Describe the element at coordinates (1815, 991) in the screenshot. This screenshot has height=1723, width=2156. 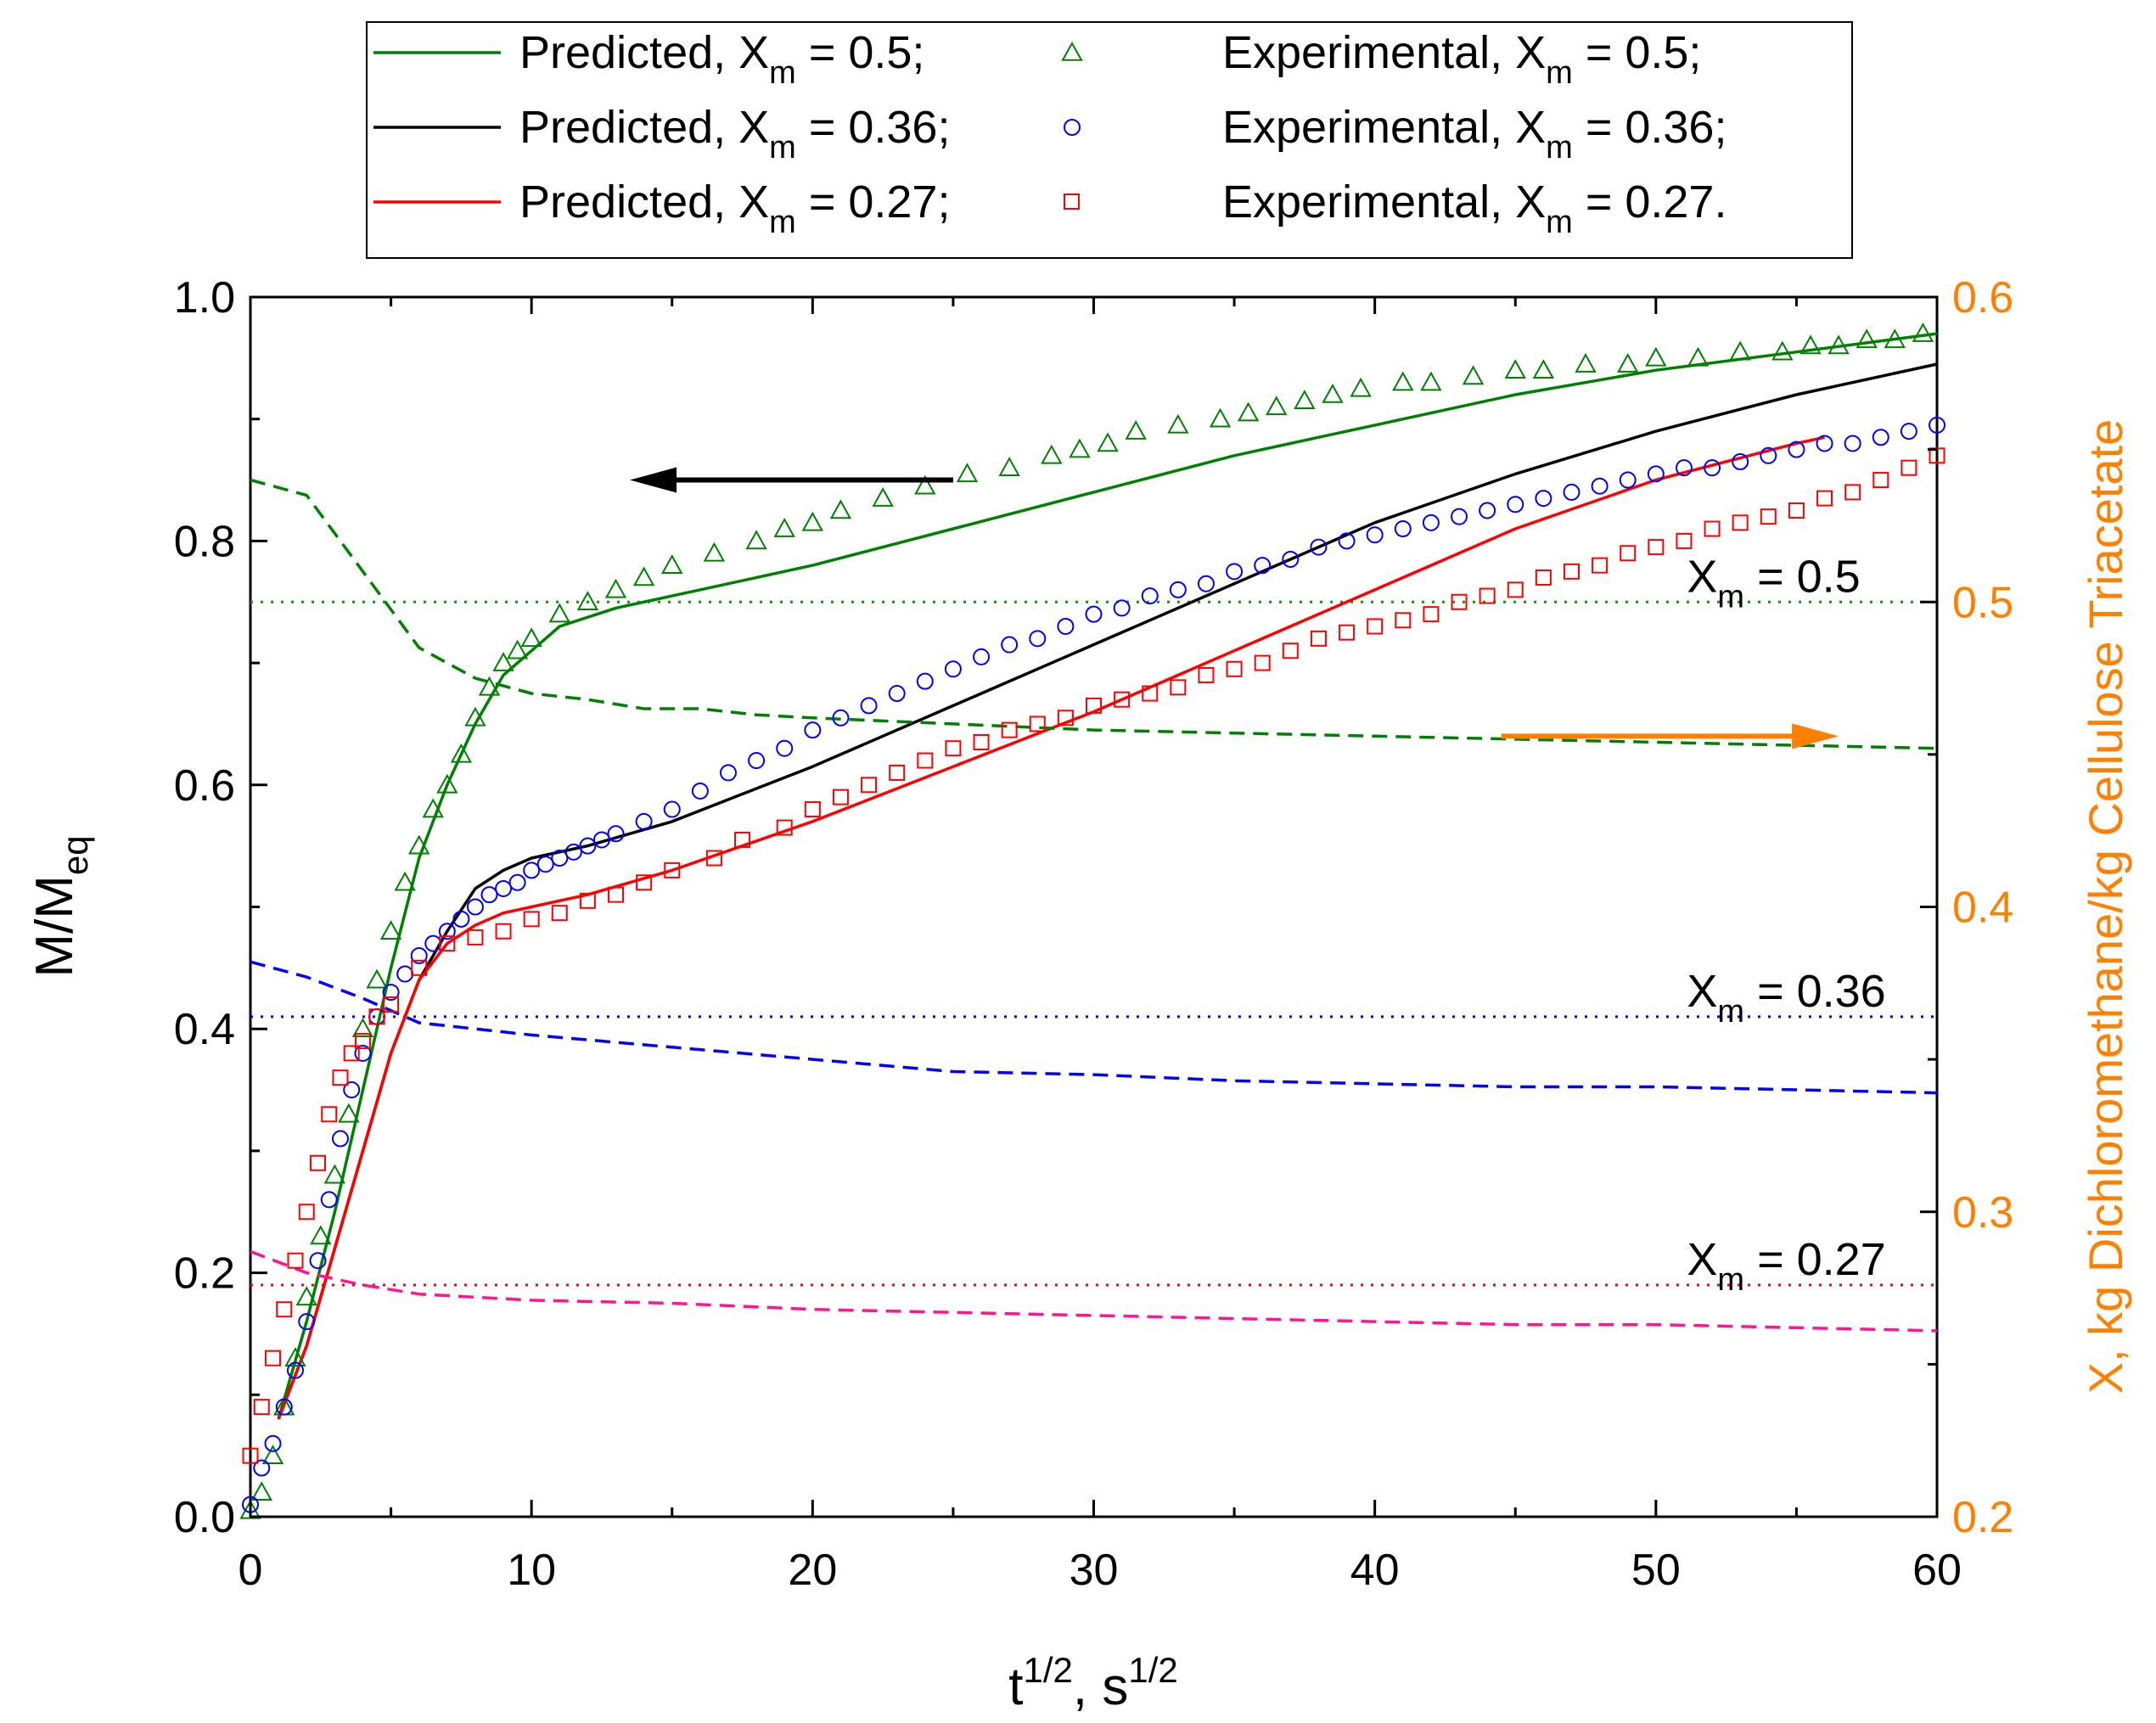
I see `annotation-suffix: = 0.36` at that location.